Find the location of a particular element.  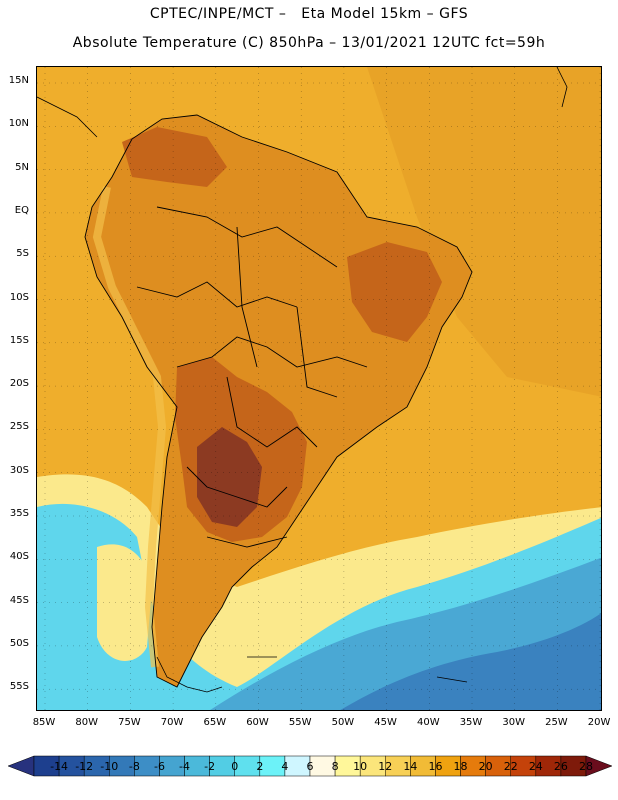

colorbar-tick-label: 8 is located at coordinates (335, 766).